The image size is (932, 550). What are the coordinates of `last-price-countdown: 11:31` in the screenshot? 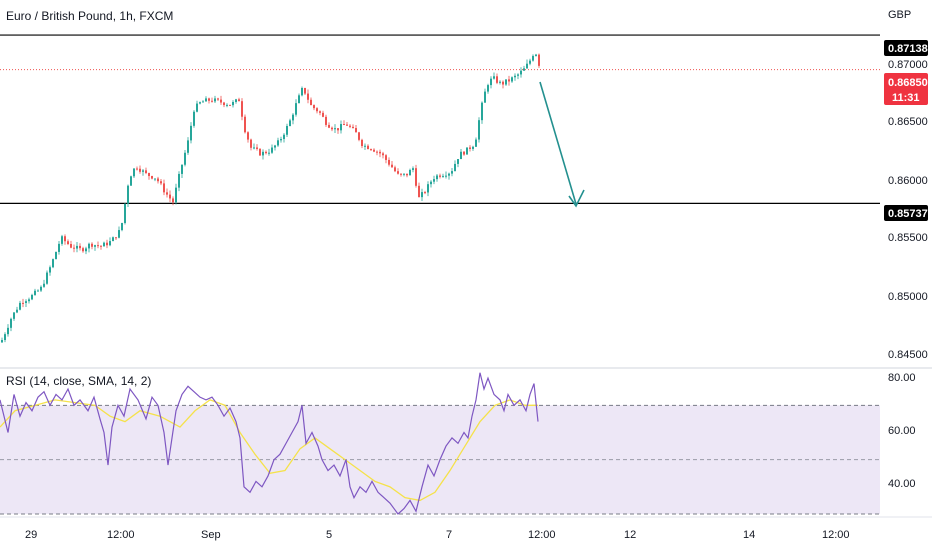 It's located at (906, 98).